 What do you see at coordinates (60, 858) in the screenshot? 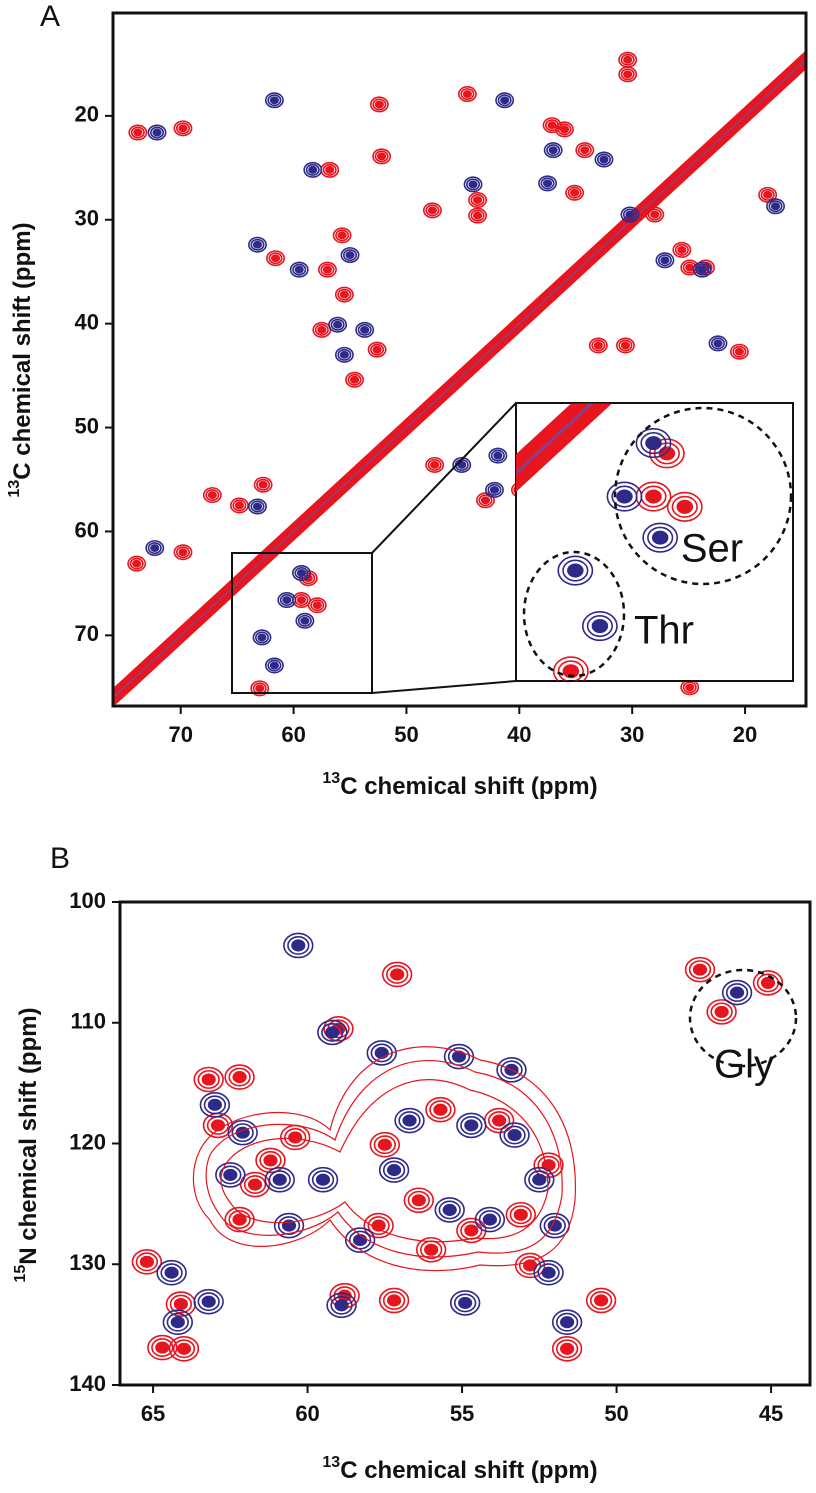
I see `panel-label: B` at bounding box center [60, 858].